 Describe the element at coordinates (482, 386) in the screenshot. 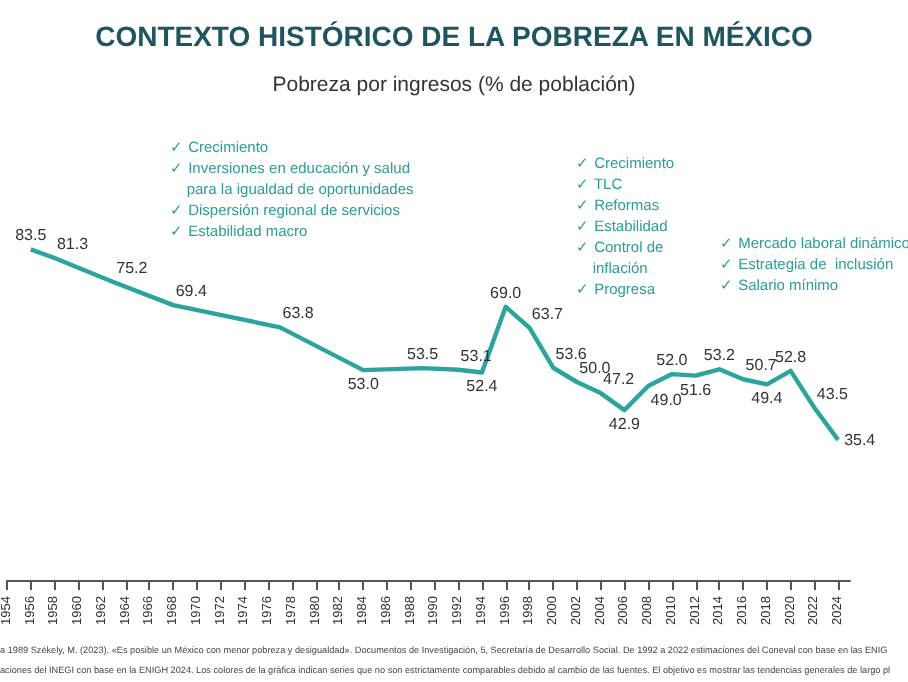

I see `data-label: 52.4` at that location.